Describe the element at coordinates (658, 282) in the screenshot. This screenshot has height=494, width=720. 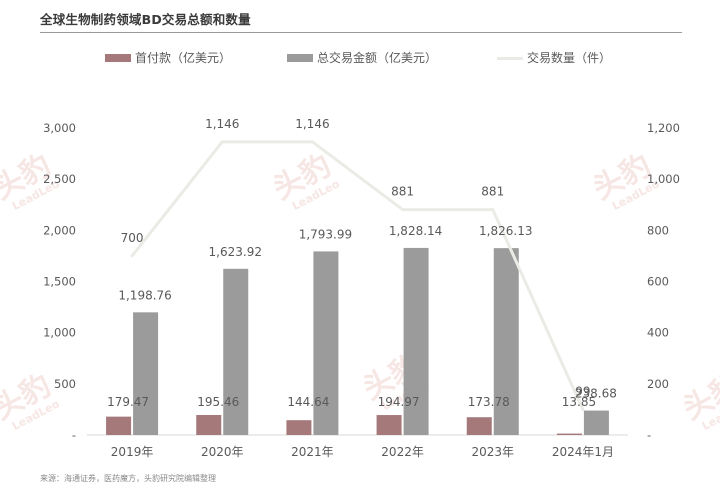
I see `y-right-tick-label: 600` at that location.